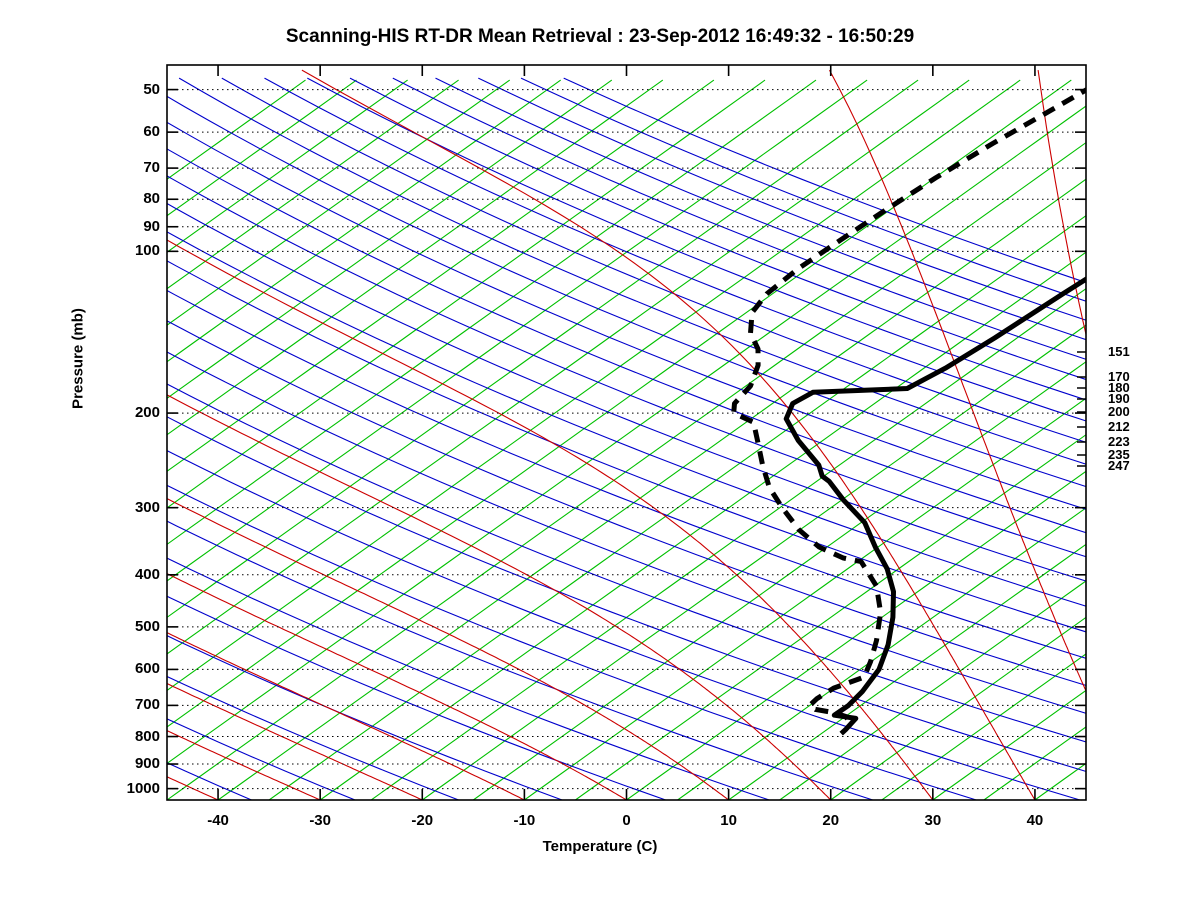 The width and height of the screenshot is (1200, 900). I want to click on y-tick-1000: 1000, so click(143, 788).